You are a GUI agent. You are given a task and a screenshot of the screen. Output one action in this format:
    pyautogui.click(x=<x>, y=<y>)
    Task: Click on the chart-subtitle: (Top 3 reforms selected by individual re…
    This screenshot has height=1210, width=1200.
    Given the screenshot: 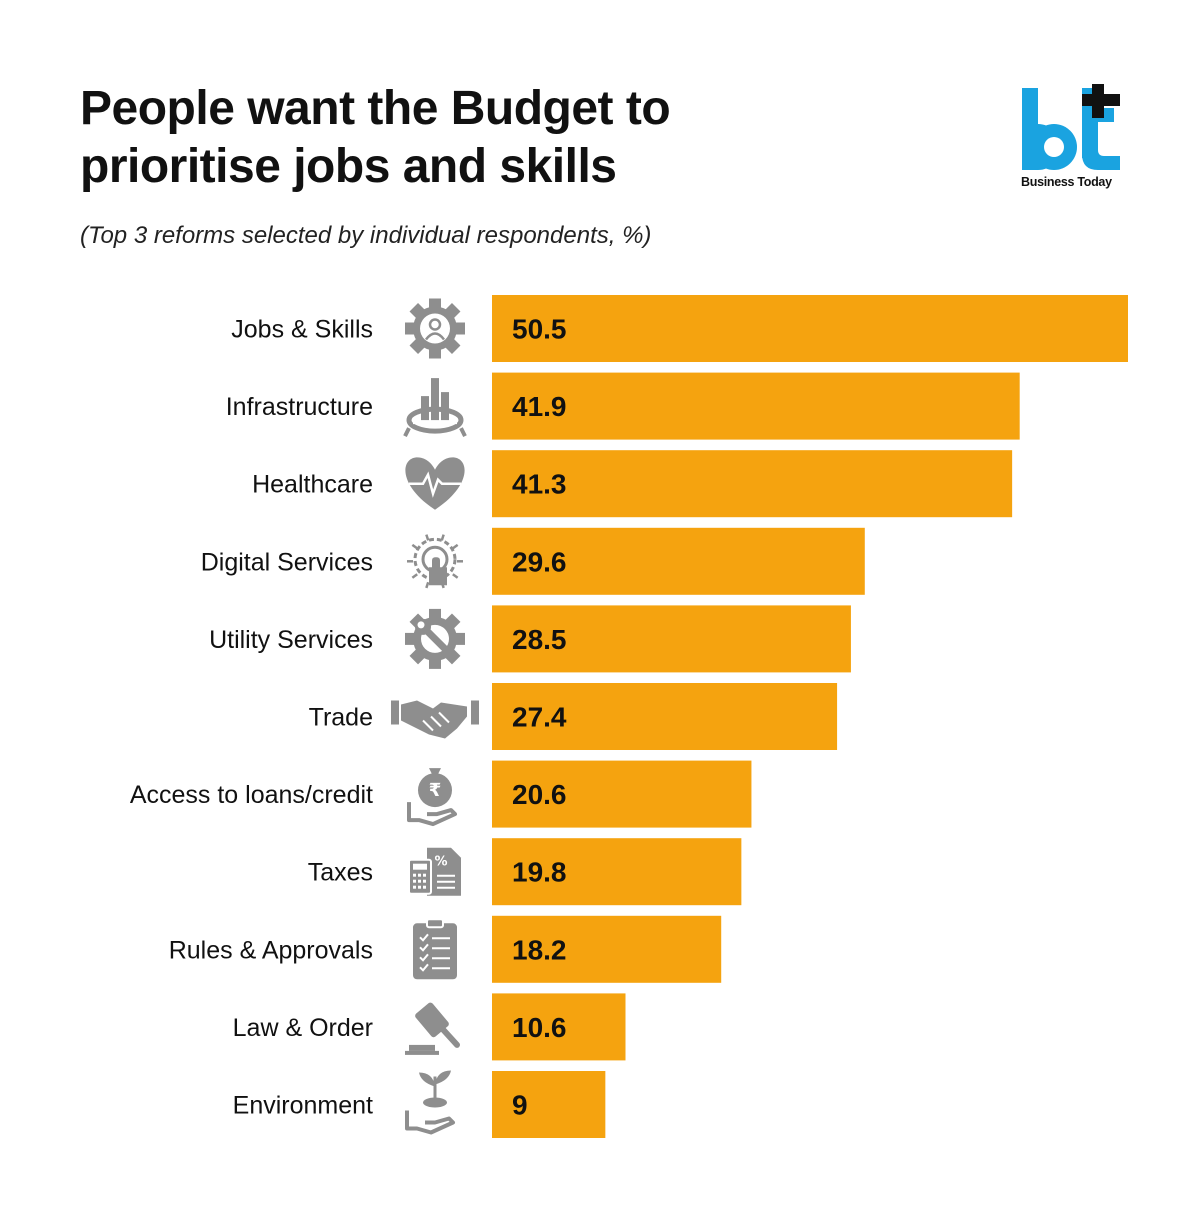 What is the action you would take?
    pyautogui.click(x=366, y=235)
    